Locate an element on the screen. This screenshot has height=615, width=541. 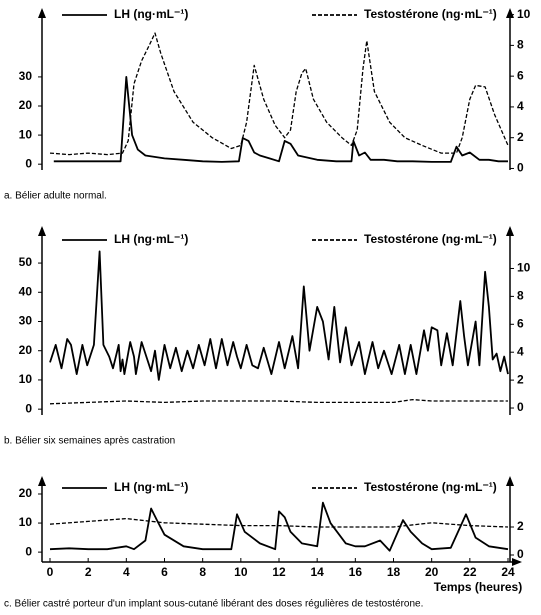
y-tick-label: 40 is located at coordinates (26, 291).